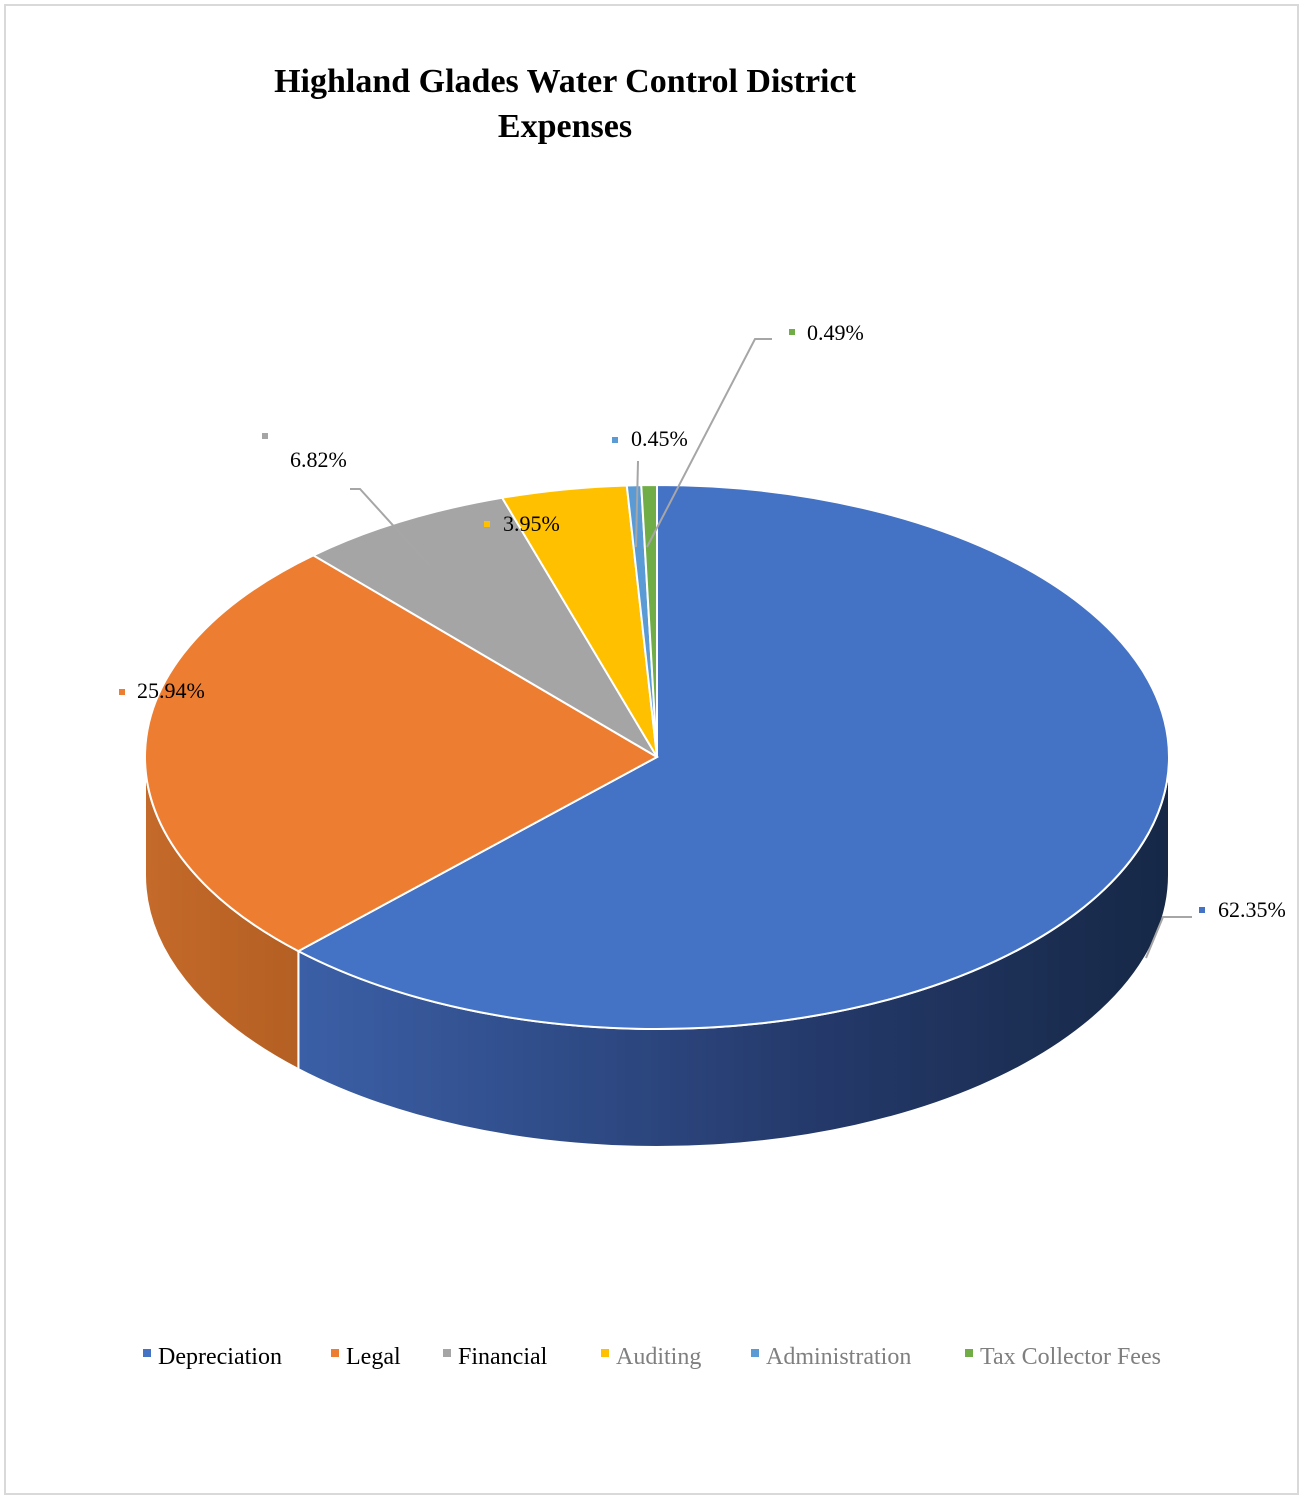 The width and height of the screenshot is (1304, 1499). What do you see at coordinates (373, 1357) in the screenshot?
I see `legend-label: Legal` at bounding box center [373, 1357].